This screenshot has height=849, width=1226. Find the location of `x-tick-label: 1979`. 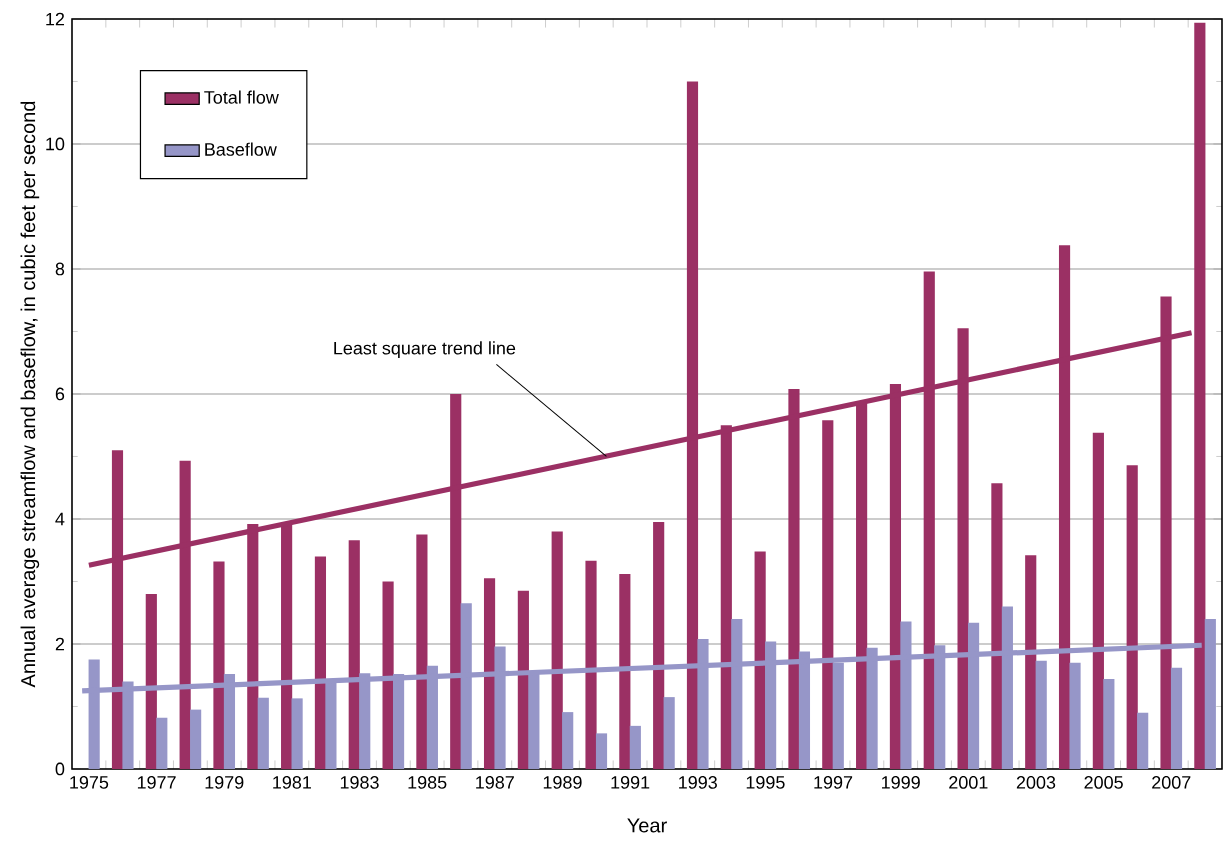

x-tick-label: 1979 is located at coordinates (224, 782).